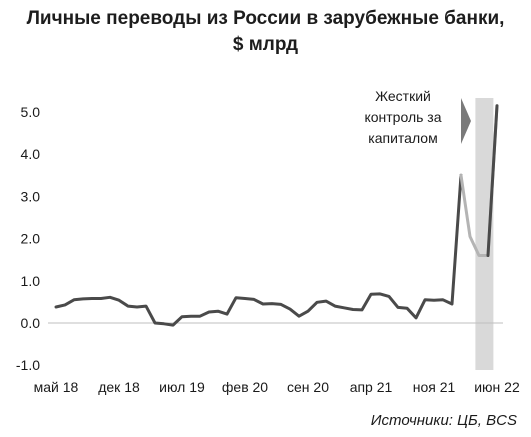 The width and height of the screenshot is (531, 437). I want to click on annotation-text-line: Жесткий, so click(403, 96).